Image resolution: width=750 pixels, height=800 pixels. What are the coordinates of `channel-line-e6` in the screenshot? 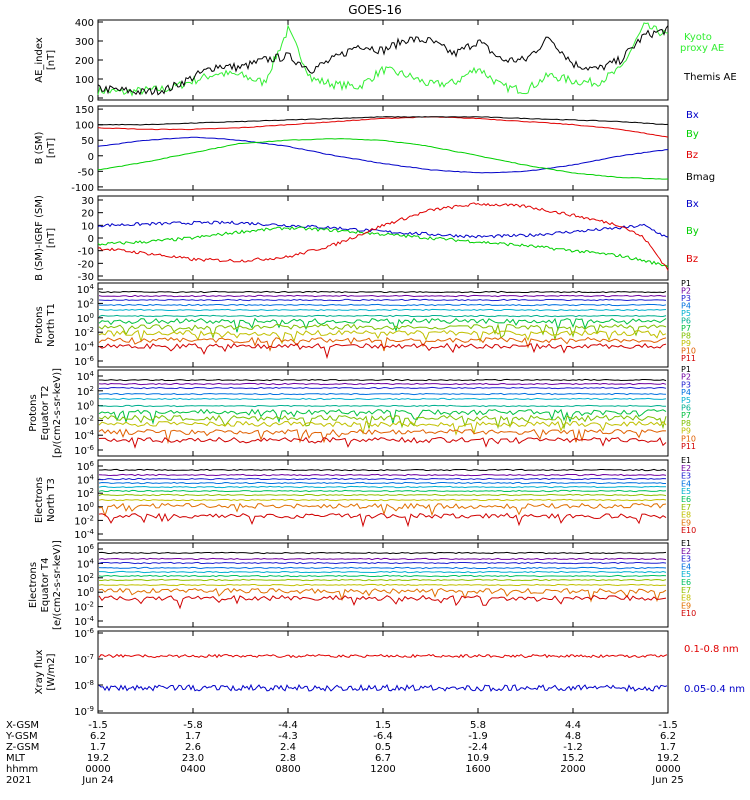 It's located at (382, 576).